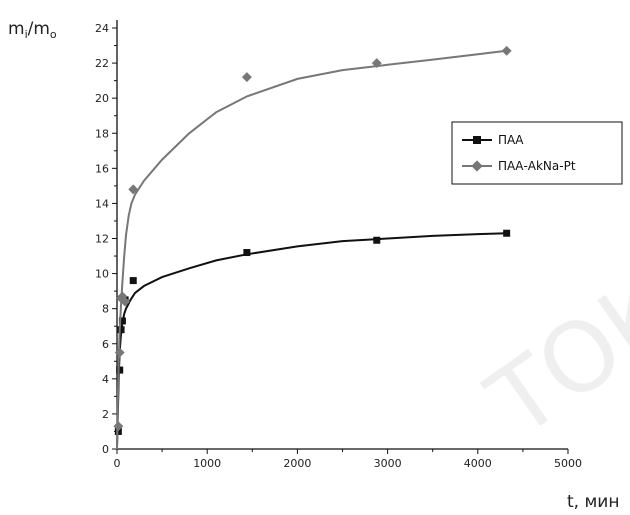 The height and width of the screenshot is (515, 630). What do you see at coordinates (16, 29) in the screenshot?
I see `y-axis-title-main: m` at bounding box center [16, 29].